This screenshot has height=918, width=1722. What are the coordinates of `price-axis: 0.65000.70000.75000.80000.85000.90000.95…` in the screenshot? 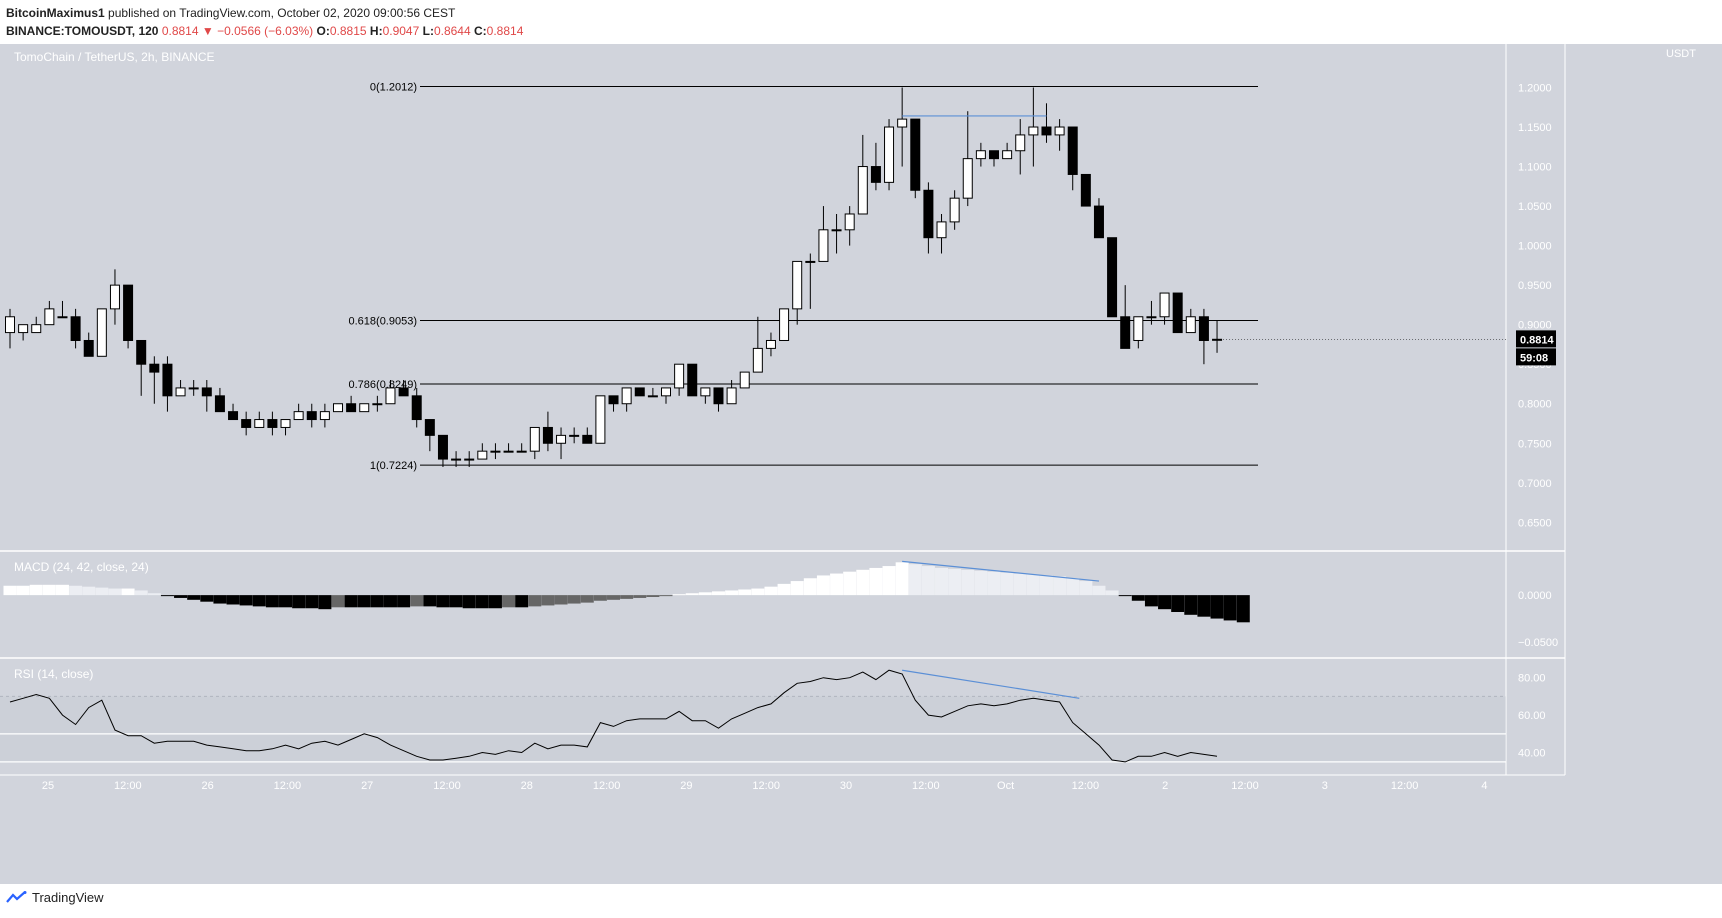 It's located at (1389, 305).